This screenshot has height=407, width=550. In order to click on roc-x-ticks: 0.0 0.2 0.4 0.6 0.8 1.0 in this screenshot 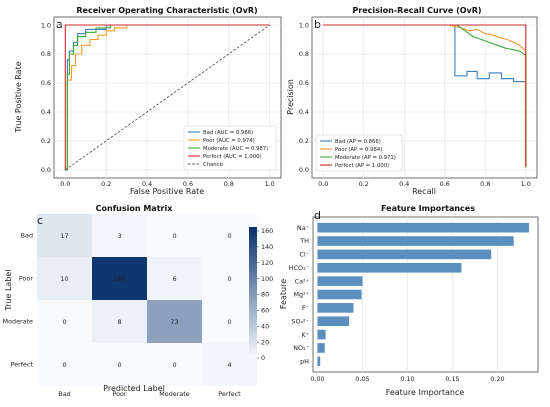, I will do `click(167, 184)`.